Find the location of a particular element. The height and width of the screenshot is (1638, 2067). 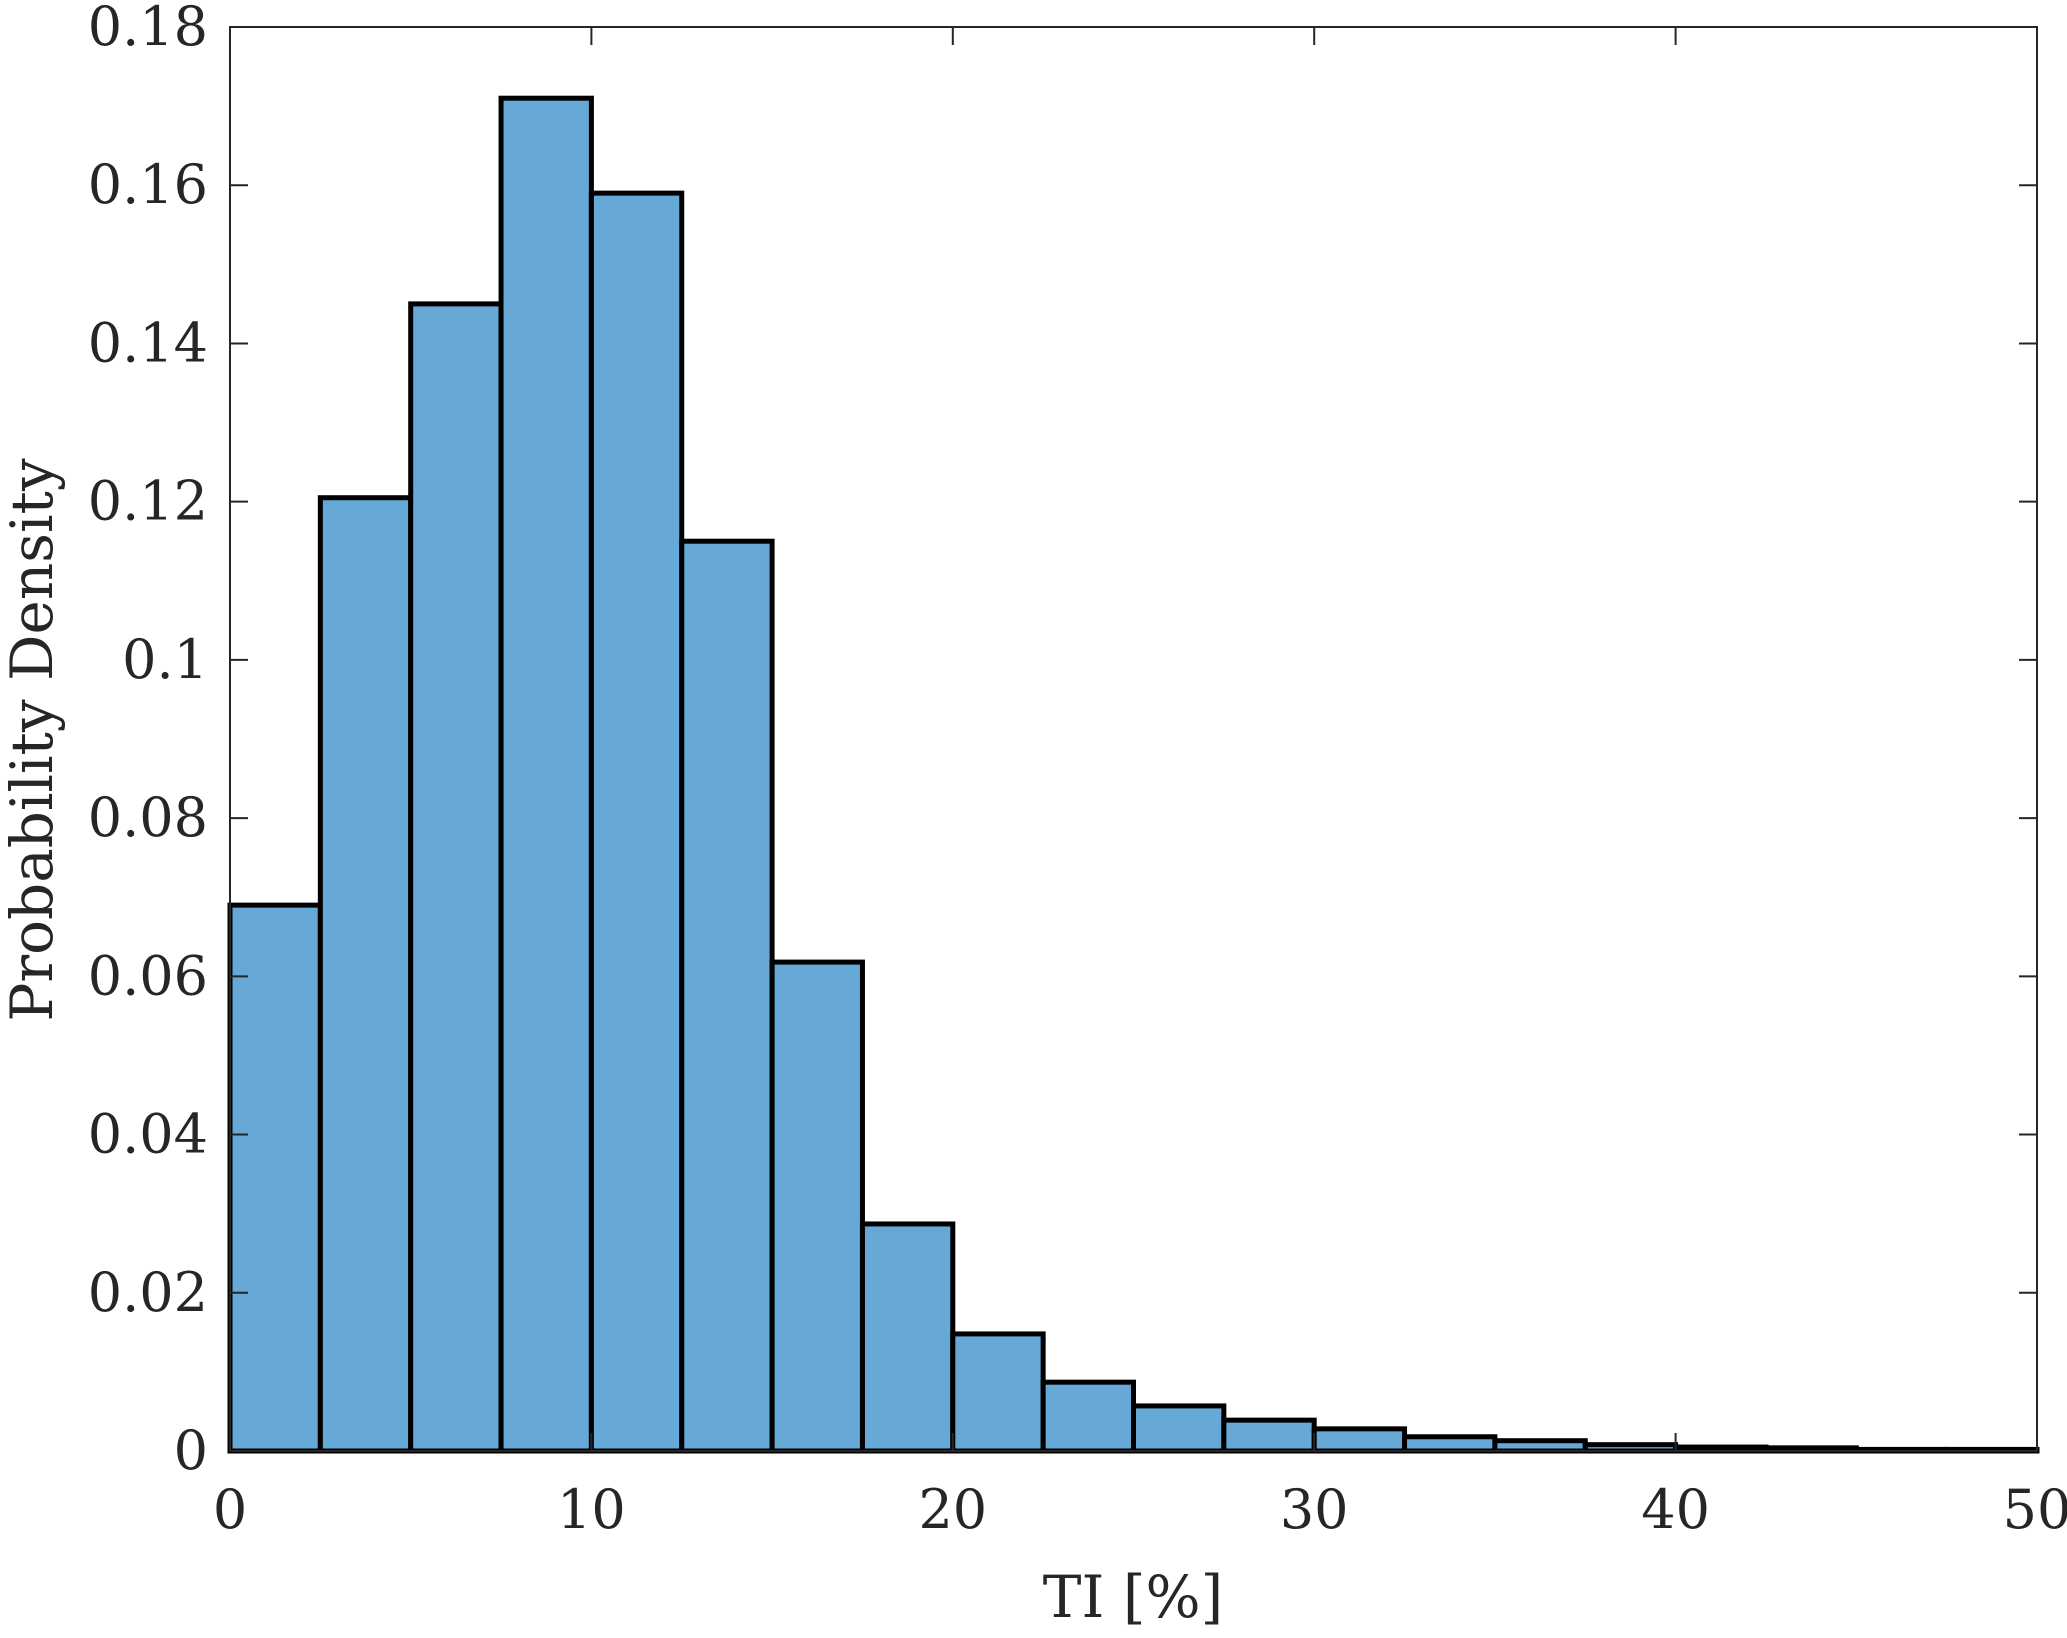

y-tick-label-3: 0.06 is located at coordinates (148, 975).